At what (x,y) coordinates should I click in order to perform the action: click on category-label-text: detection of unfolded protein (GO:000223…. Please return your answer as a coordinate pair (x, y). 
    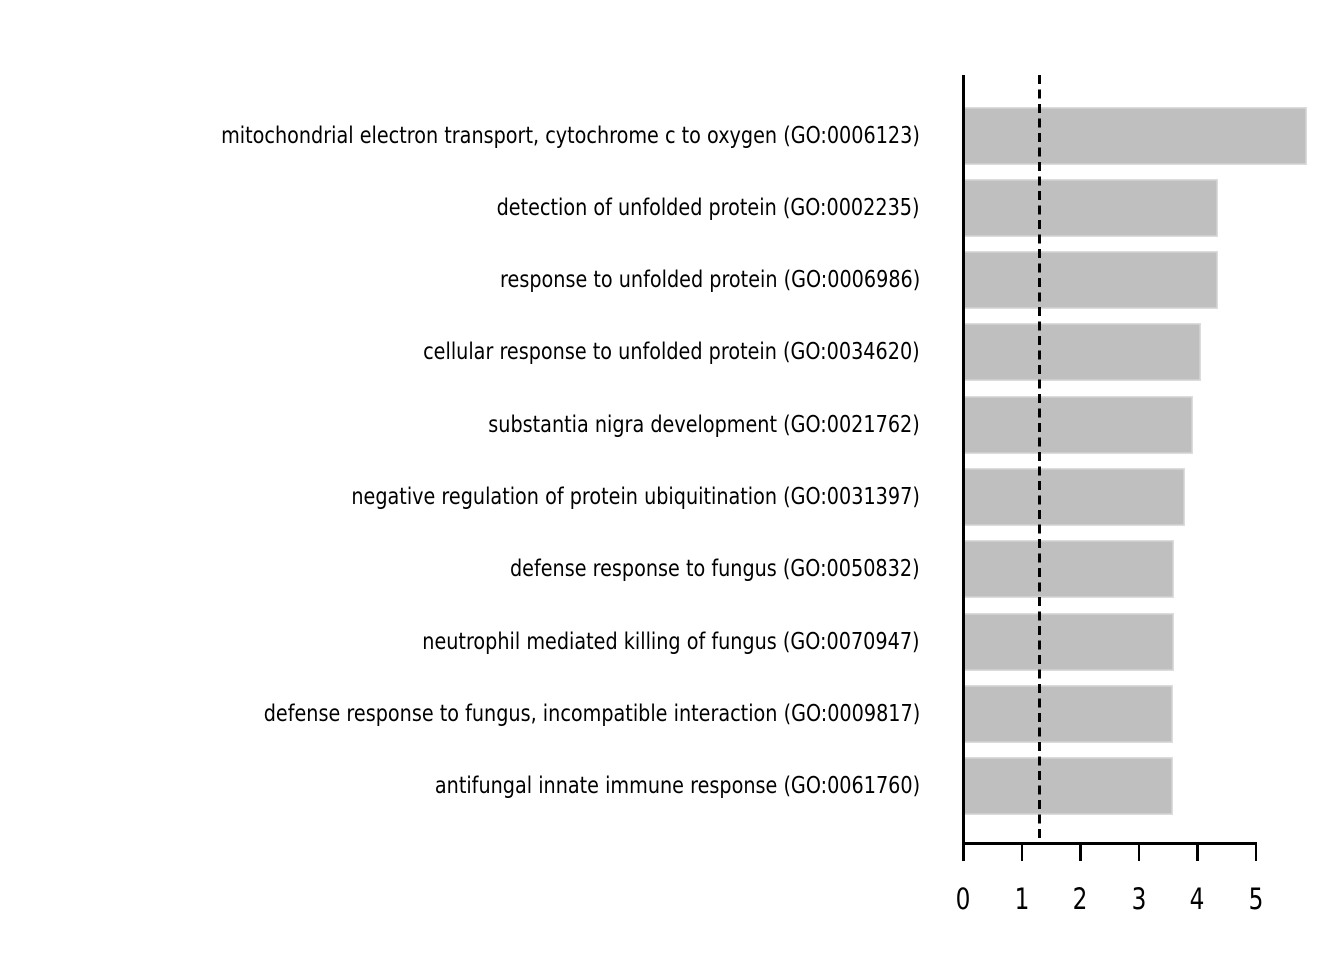
    Looking at the image, I should click on (708, 207).